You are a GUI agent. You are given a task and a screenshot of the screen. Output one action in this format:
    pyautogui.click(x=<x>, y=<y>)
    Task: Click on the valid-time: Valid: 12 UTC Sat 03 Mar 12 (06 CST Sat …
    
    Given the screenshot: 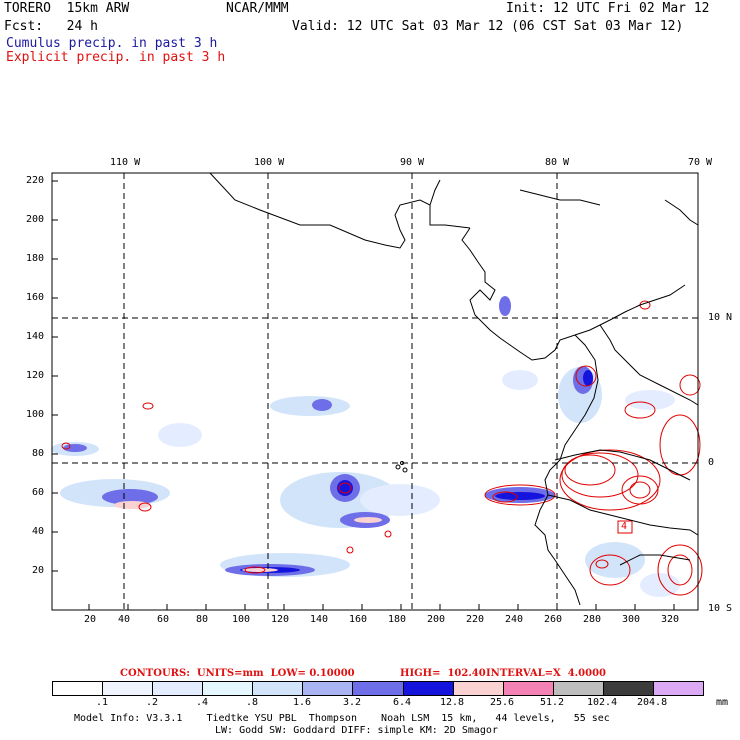 What is the action you would take?
    pyautogui.click(x=488, y=26)
    